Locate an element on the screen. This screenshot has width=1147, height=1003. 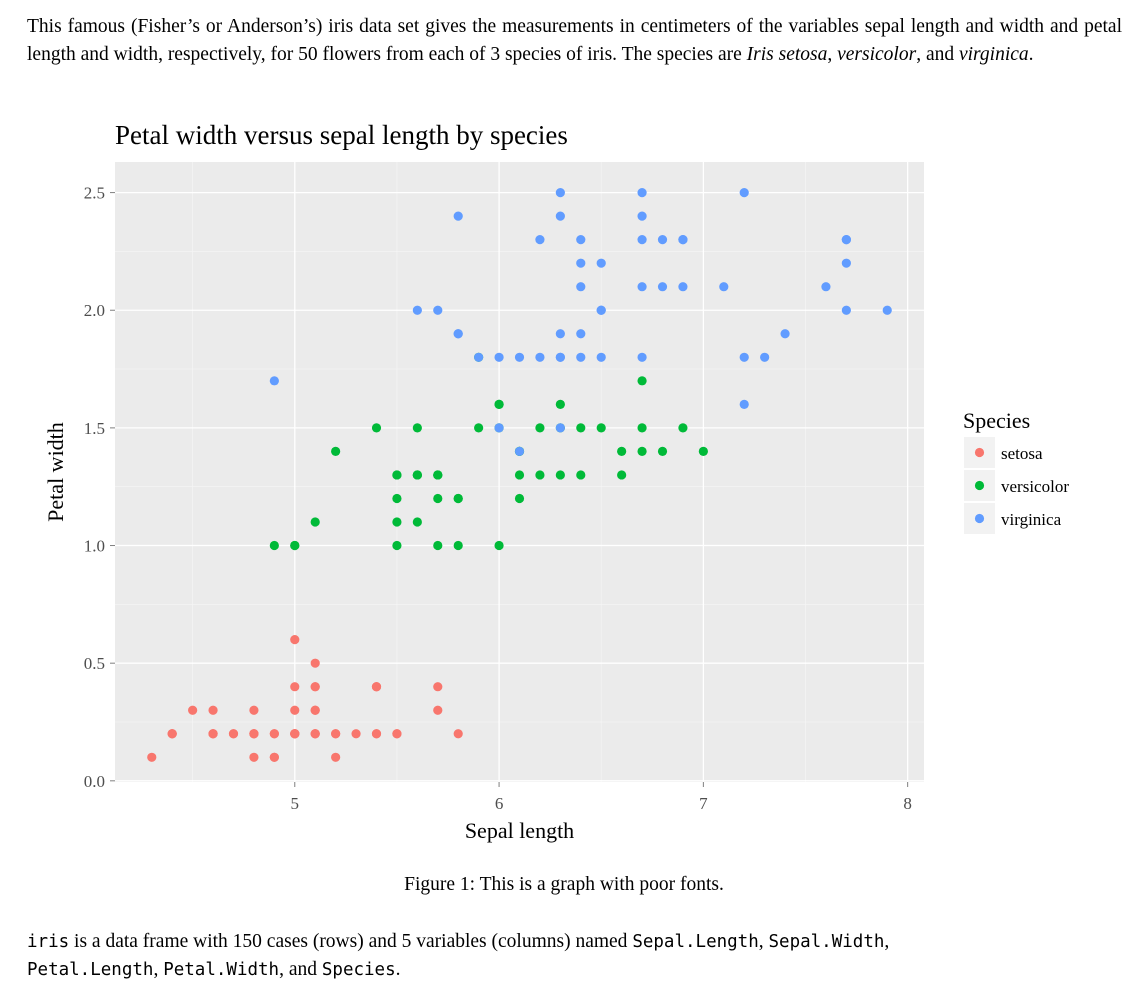
footer-sep-3: , is located at coordinates (158, 969).